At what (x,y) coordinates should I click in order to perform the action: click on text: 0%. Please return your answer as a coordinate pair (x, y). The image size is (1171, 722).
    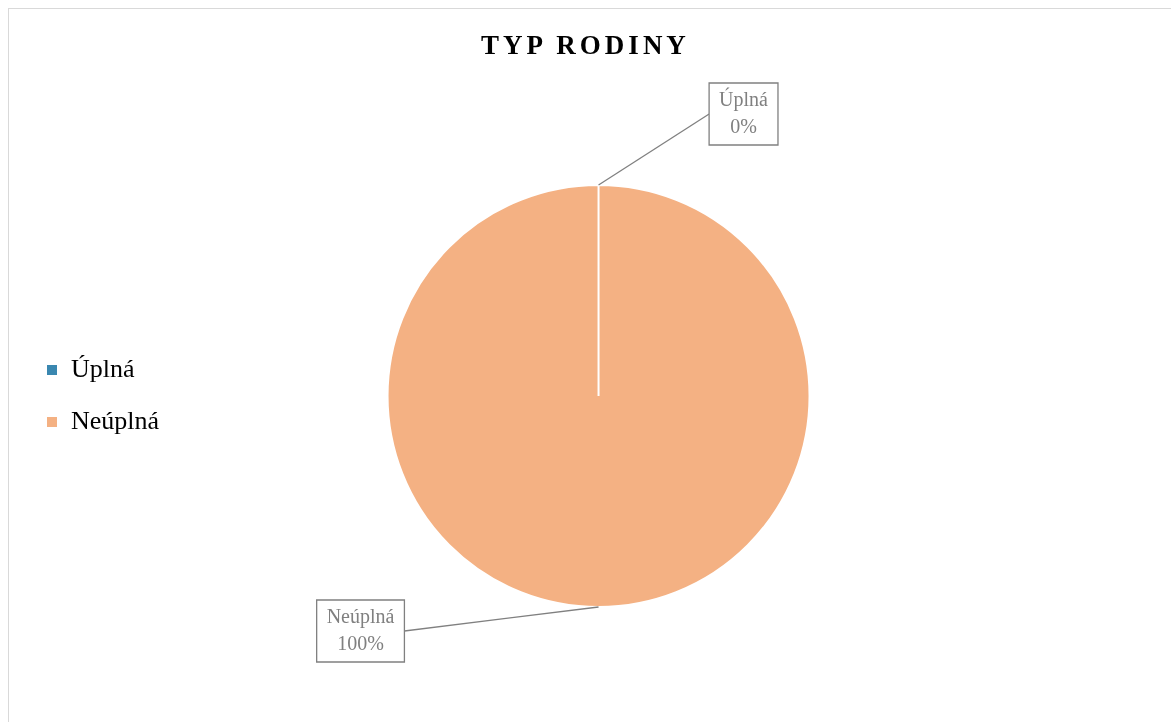
    Looking at the image, I should click on (743, 126).